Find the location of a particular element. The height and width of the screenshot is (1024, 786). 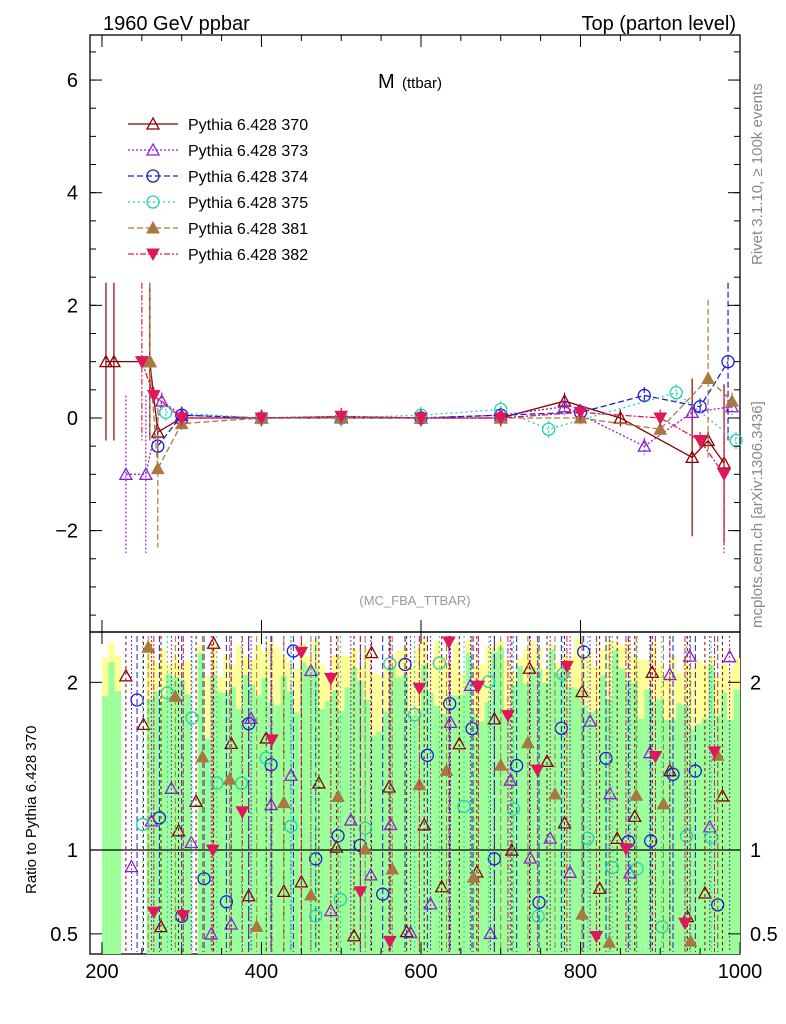

plot-title: M is located at coordinates (386, 82).